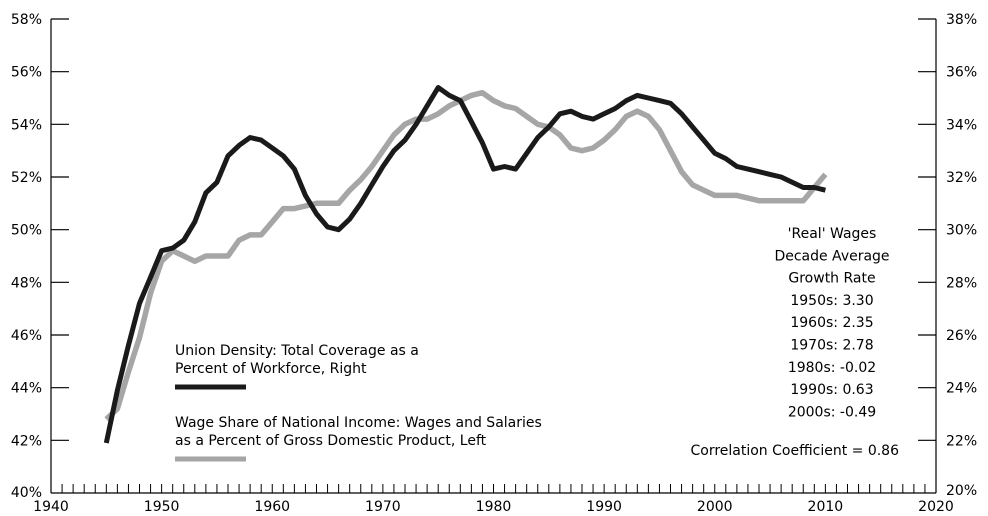 The height and width of the screenshot is (516, 988). Describe the element at coordinates (26, 389) in the screenshot. I see `left-y-tick-label: 44%` at that location.